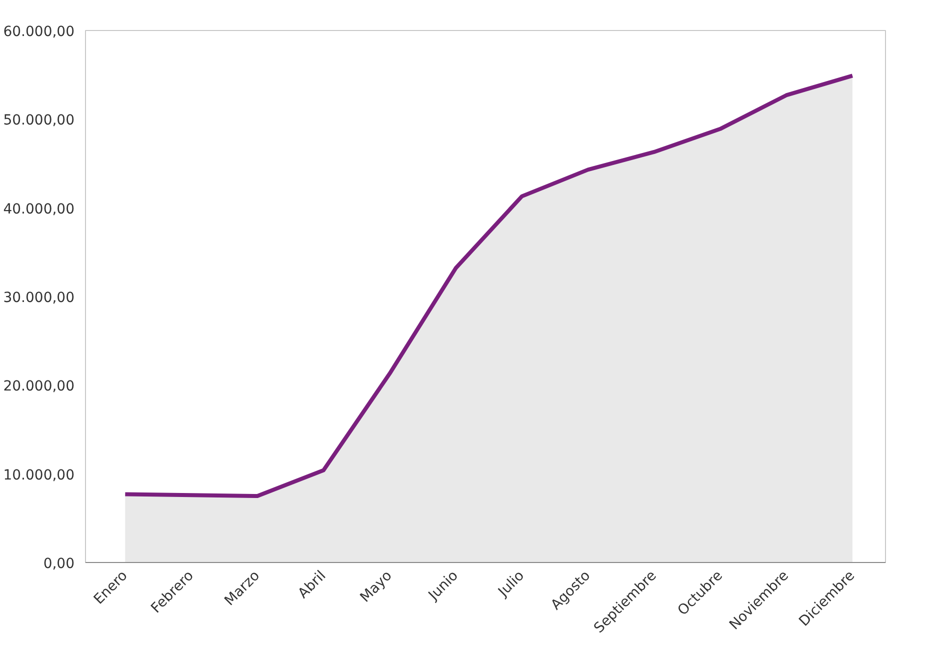  What do you see at coordinates (39, 386) in the screenshot?
I see `y-tick-label: 20.000,00` at bounding box center [39, 386].